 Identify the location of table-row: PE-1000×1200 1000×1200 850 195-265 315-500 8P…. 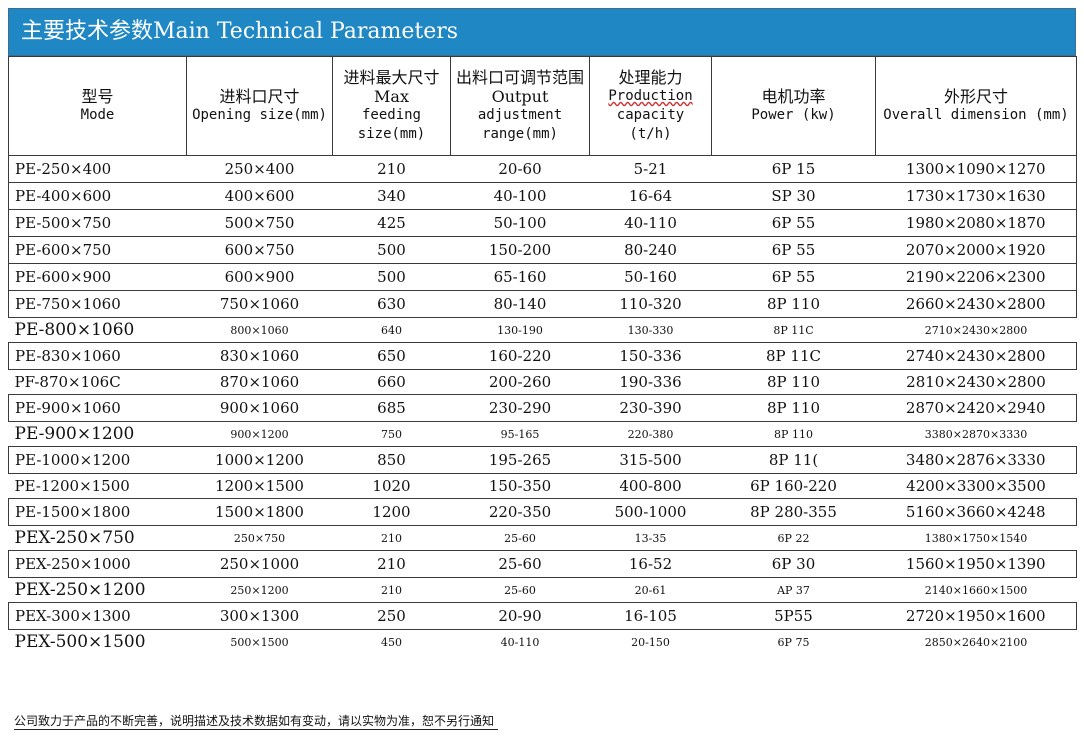
(542, 460).